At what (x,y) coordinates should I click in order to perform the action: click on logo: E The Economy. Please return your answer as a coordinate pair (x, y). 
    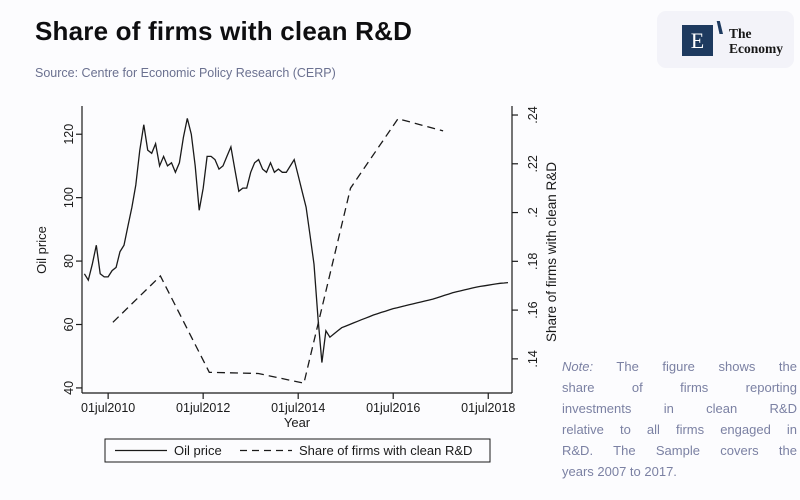
    Looking at the image, I should click on (725, 39).